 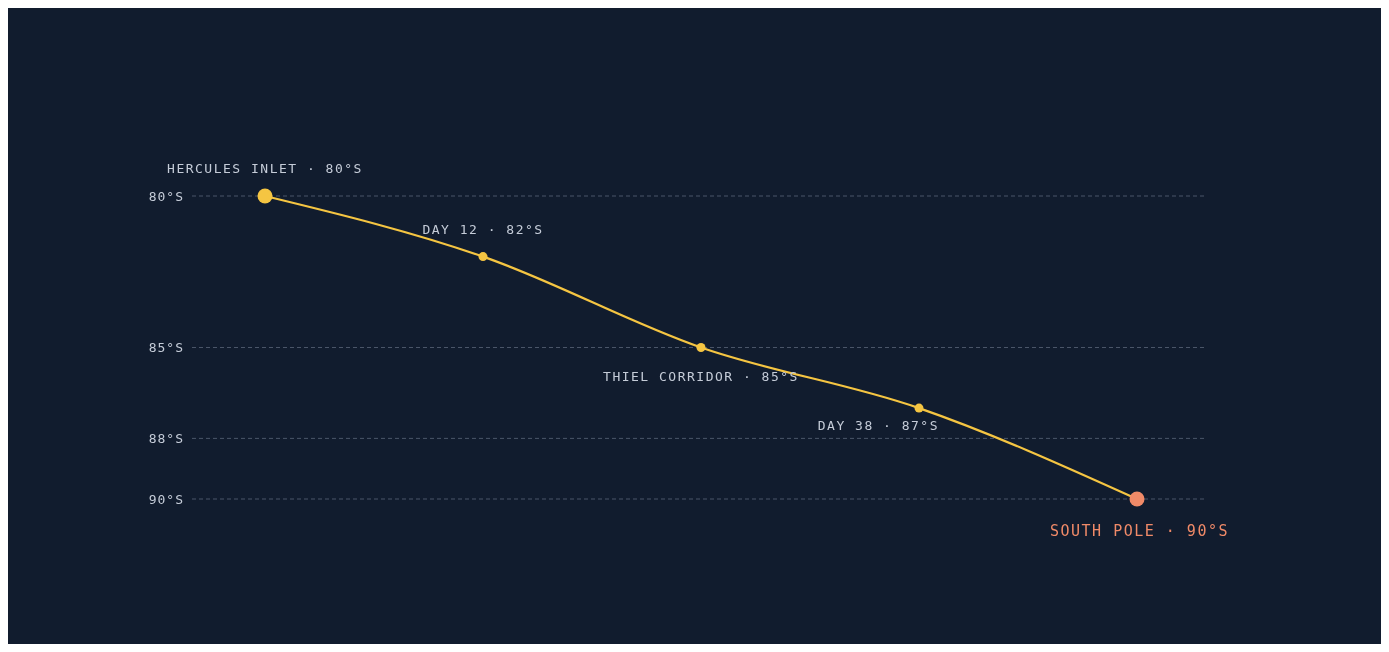 I want to click on y-tick-label: 85°S, so click(x=166, y=348).